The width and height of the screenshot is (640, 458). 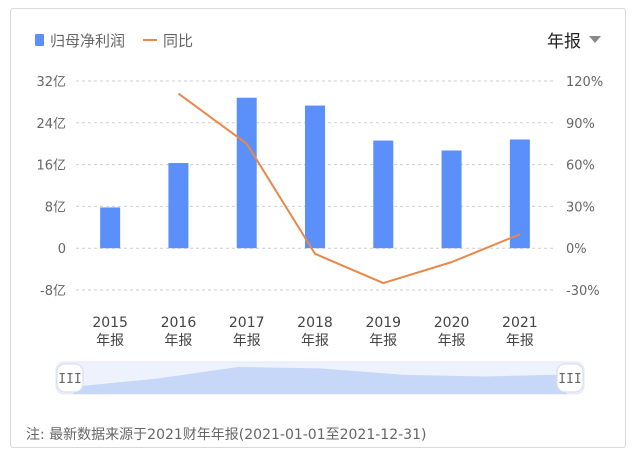 I want to click on x-tick-label: 2017, so click(x=247, y=323).